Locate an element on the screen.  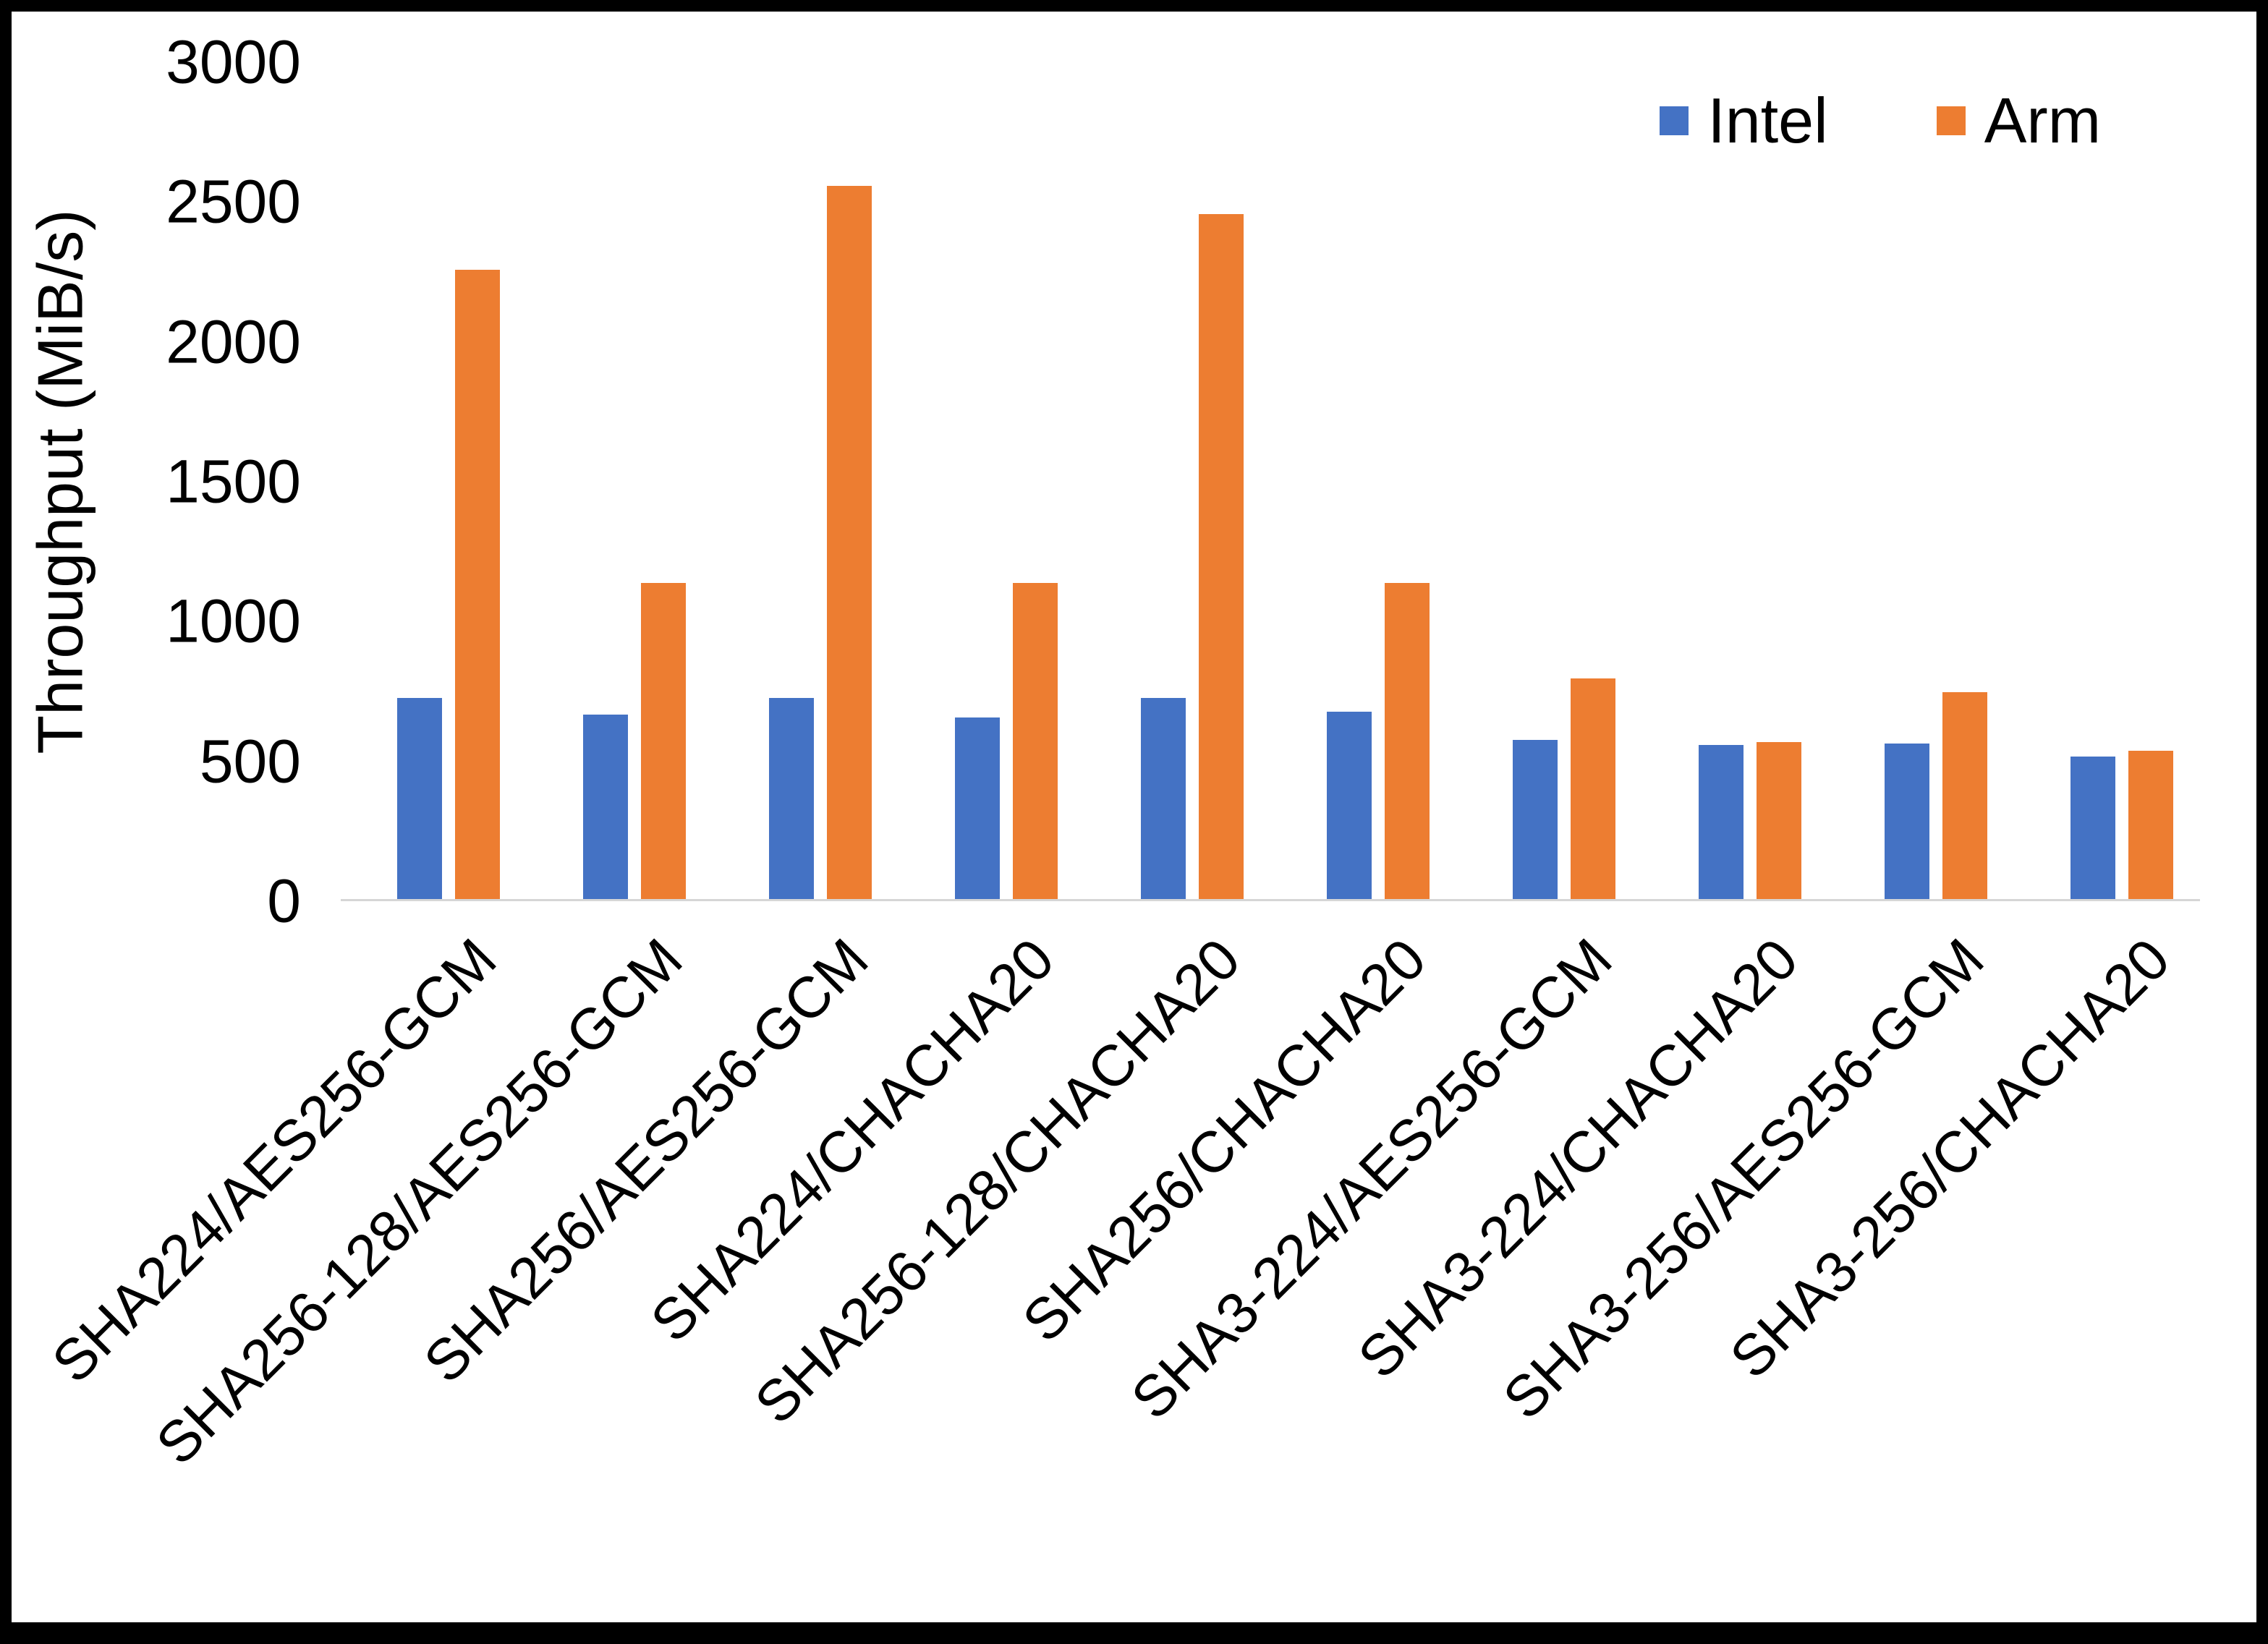
legend-item-intel: Intel is located at coordinates (1744, 121).